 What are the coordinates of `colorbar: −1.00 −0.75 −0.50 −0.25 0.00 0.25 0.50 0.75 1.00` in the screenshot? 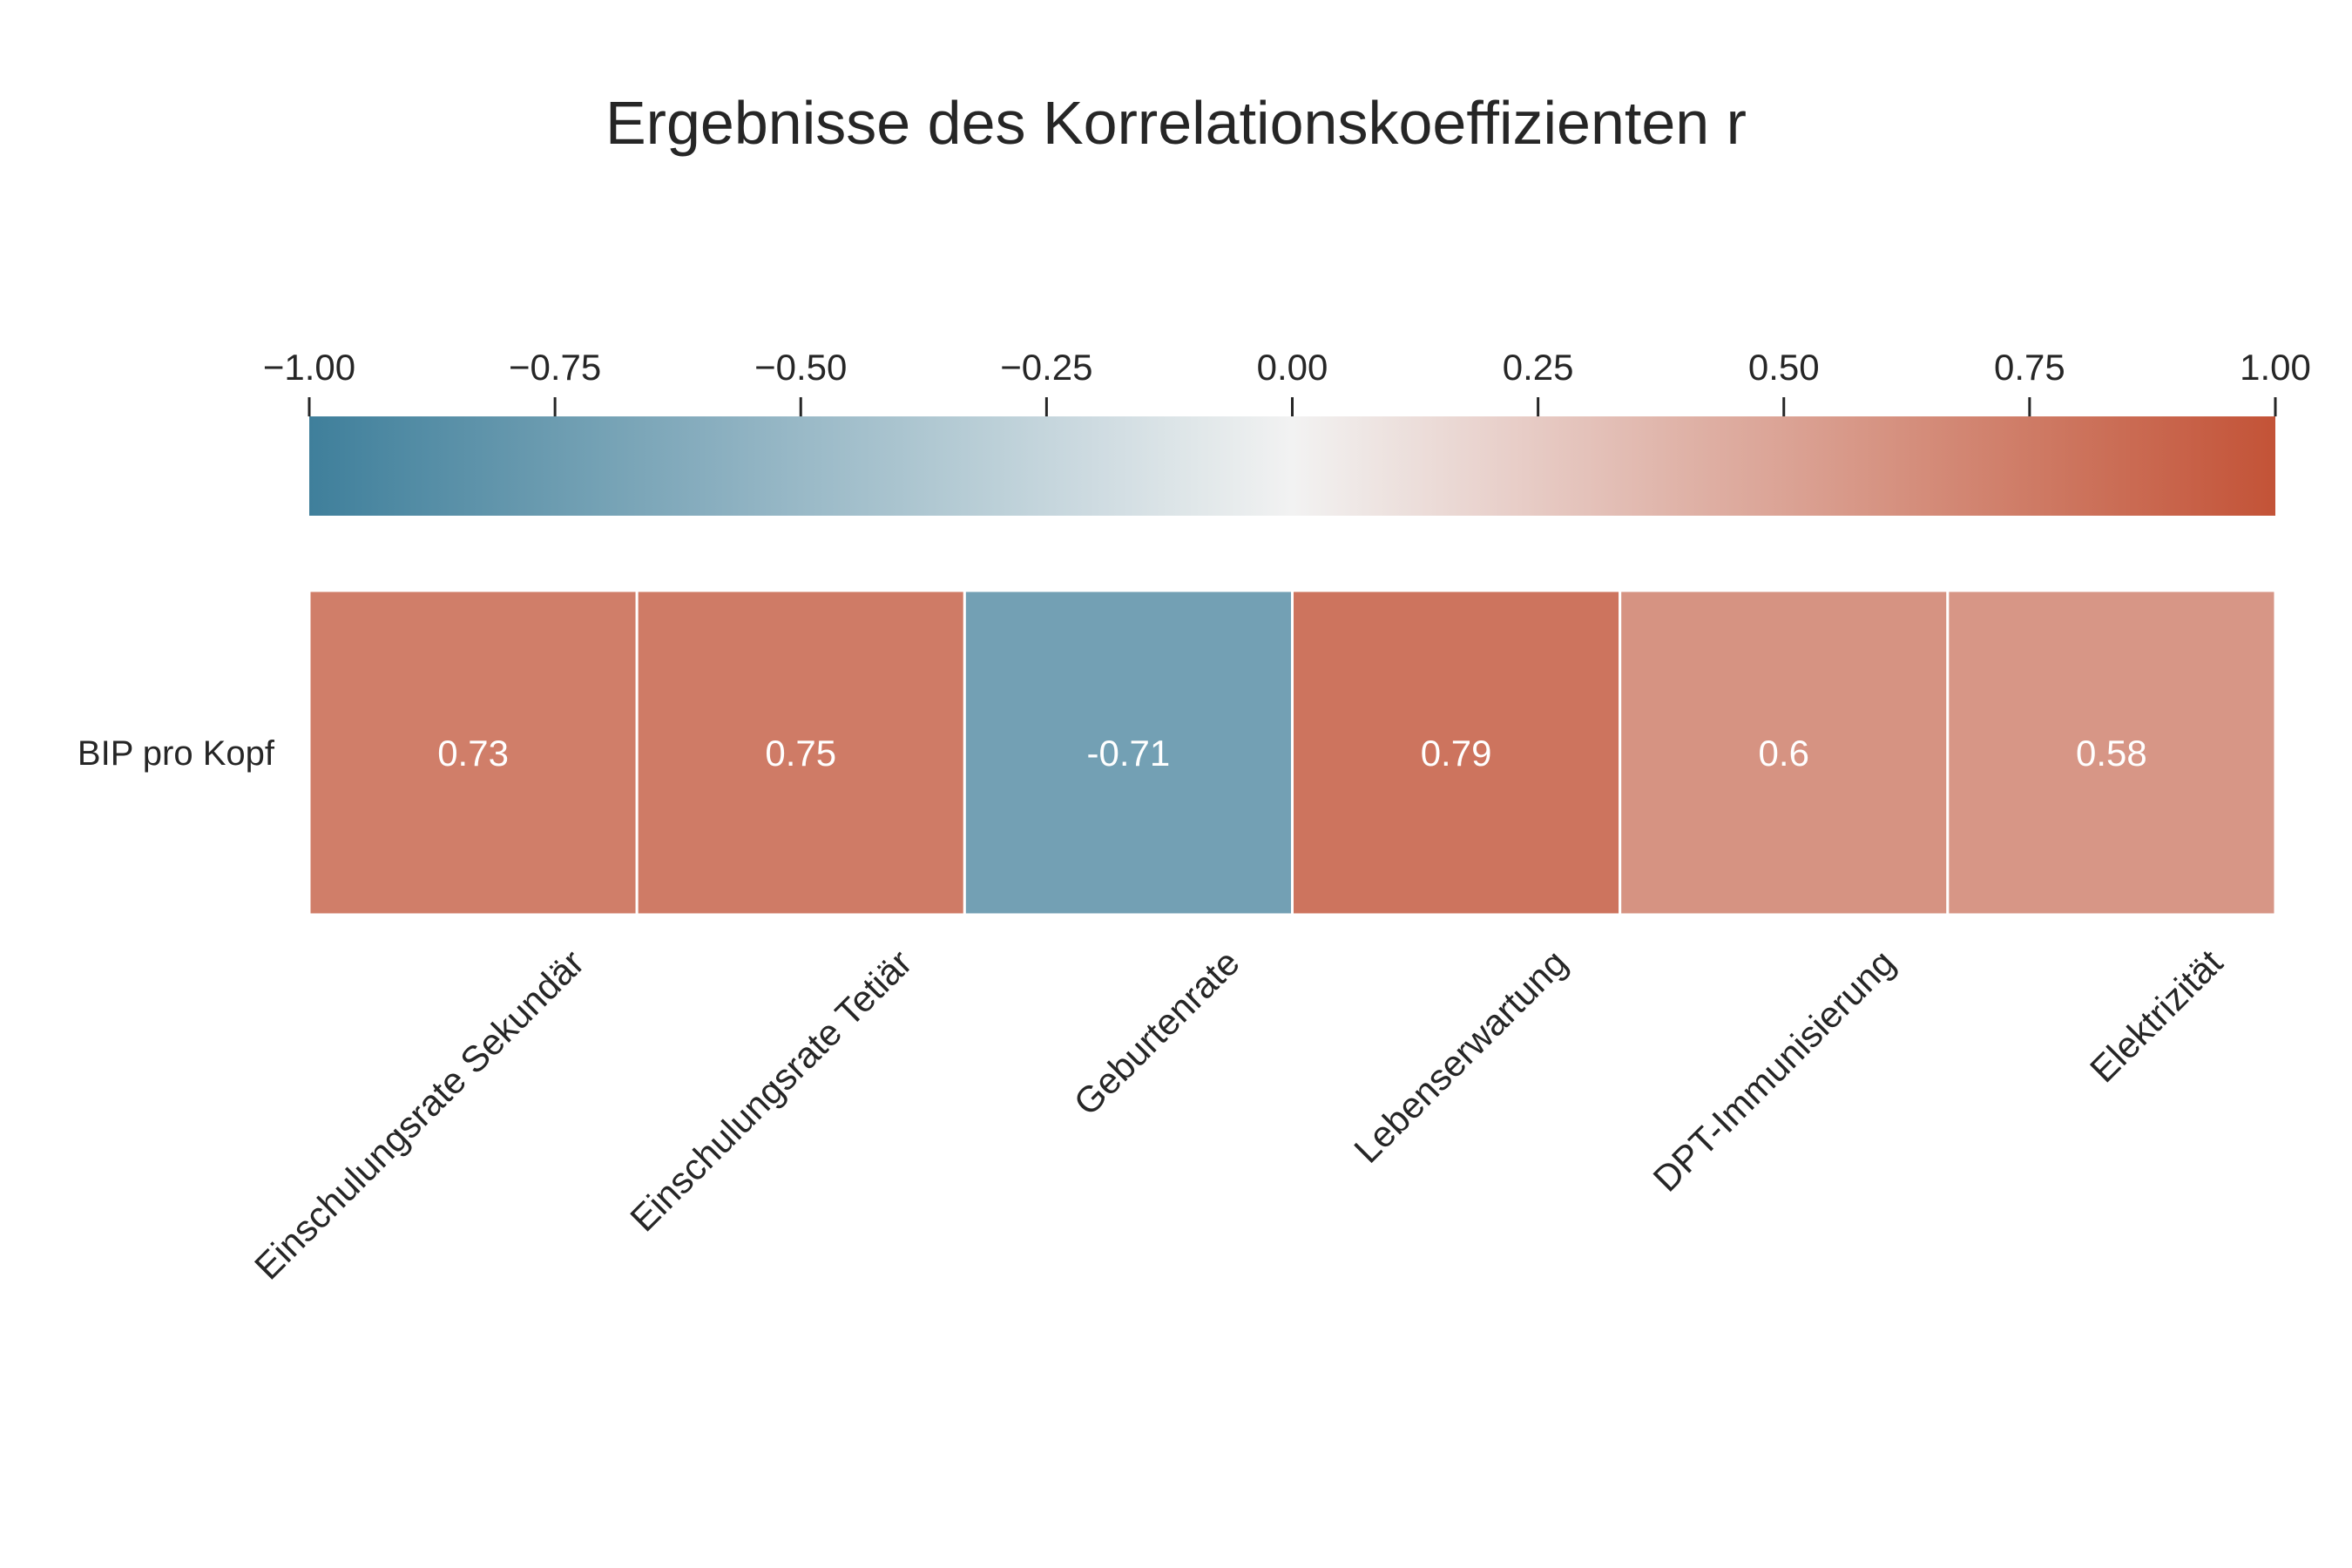 It's located at (1287, 432).